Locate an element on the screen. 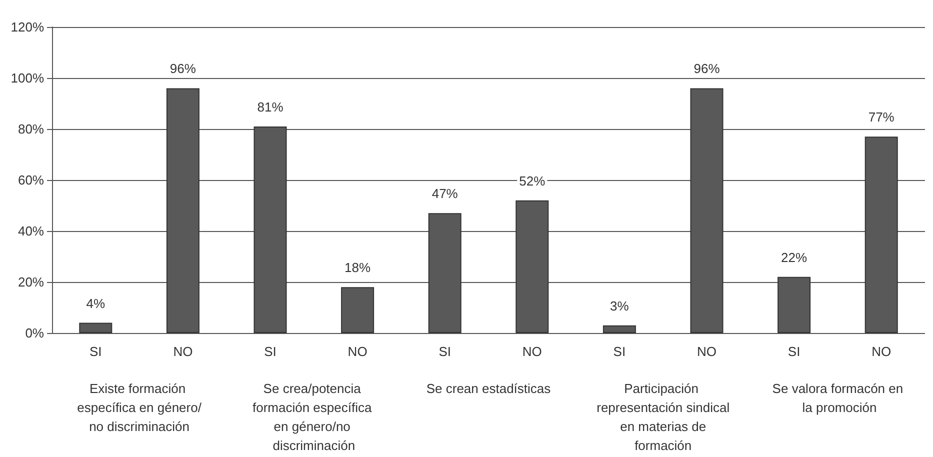 The height and width of the screenshot is (457, 933). data-label: 4% is located at coordinates (96, 303).